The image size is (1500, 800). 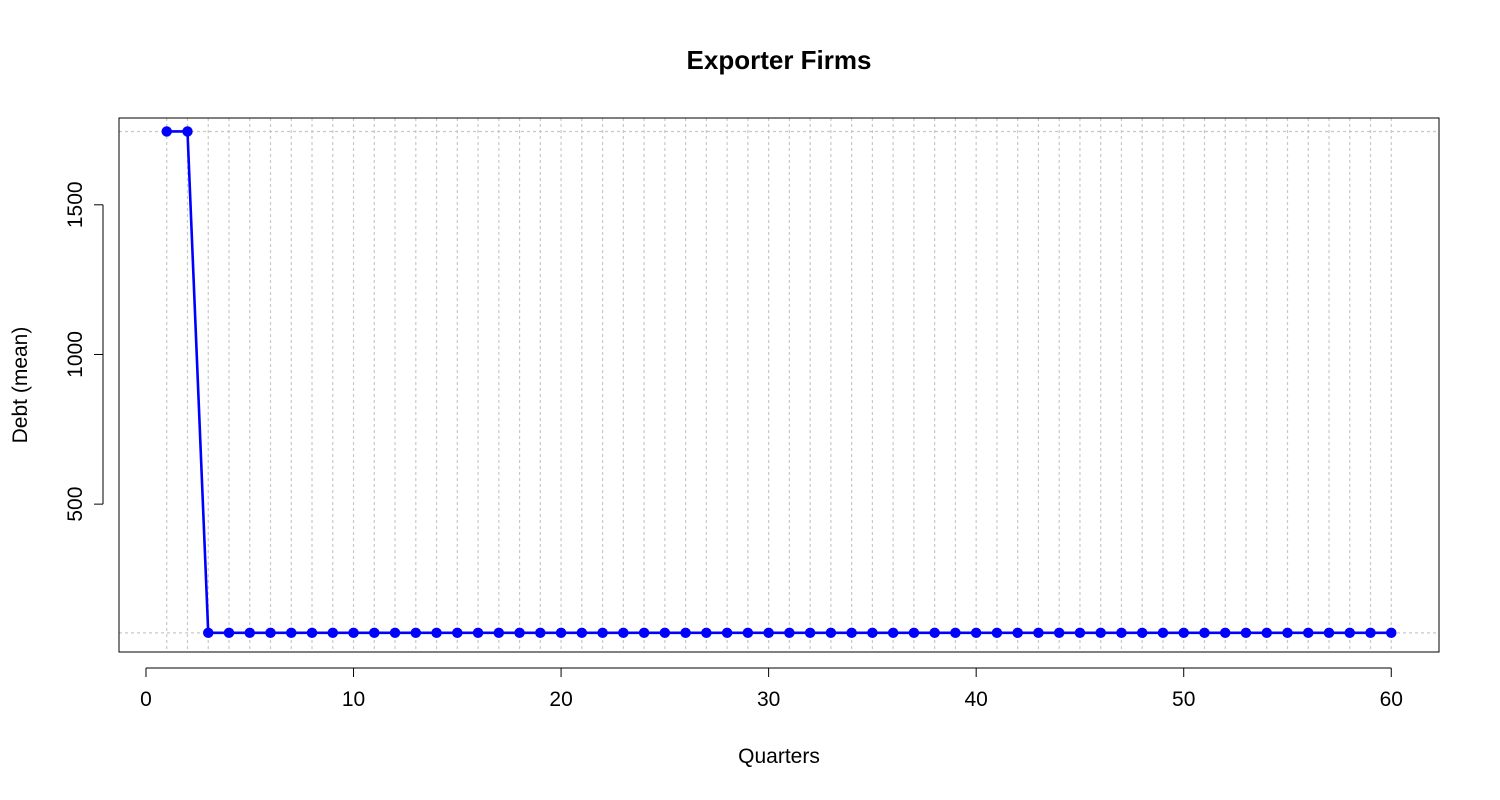 What do you see at coordinates (1183, 699) in the screenshot?
I see `x-tick-label: 50` at bounding box center [1183, 699].